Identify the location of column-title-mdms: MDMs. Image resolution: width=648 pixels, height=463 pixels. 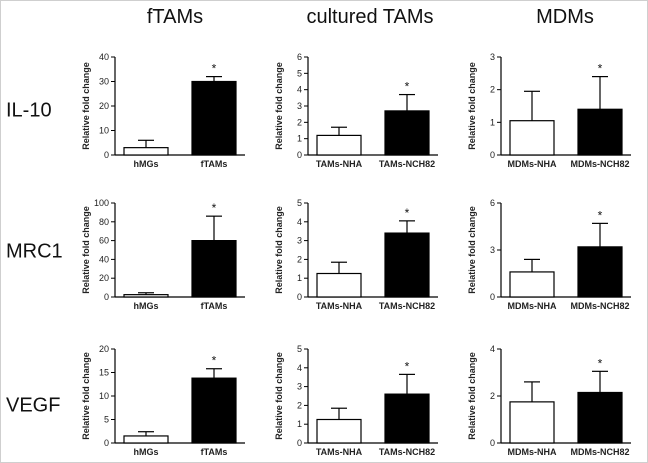
(565, 17).